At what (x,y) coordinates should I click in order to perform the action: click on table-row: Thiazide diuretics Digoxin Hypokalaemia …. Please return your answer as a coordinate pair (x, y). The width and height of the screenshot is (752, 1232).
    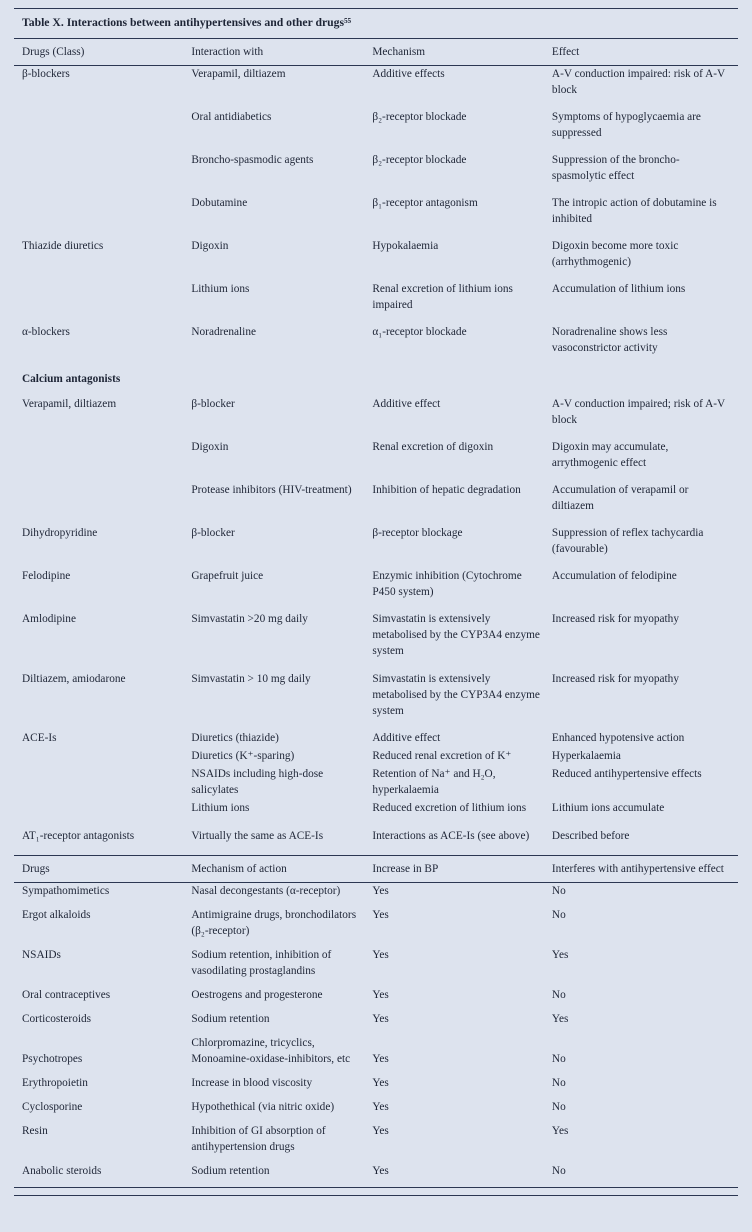
    Looking at the image, I should click on (376, 259).